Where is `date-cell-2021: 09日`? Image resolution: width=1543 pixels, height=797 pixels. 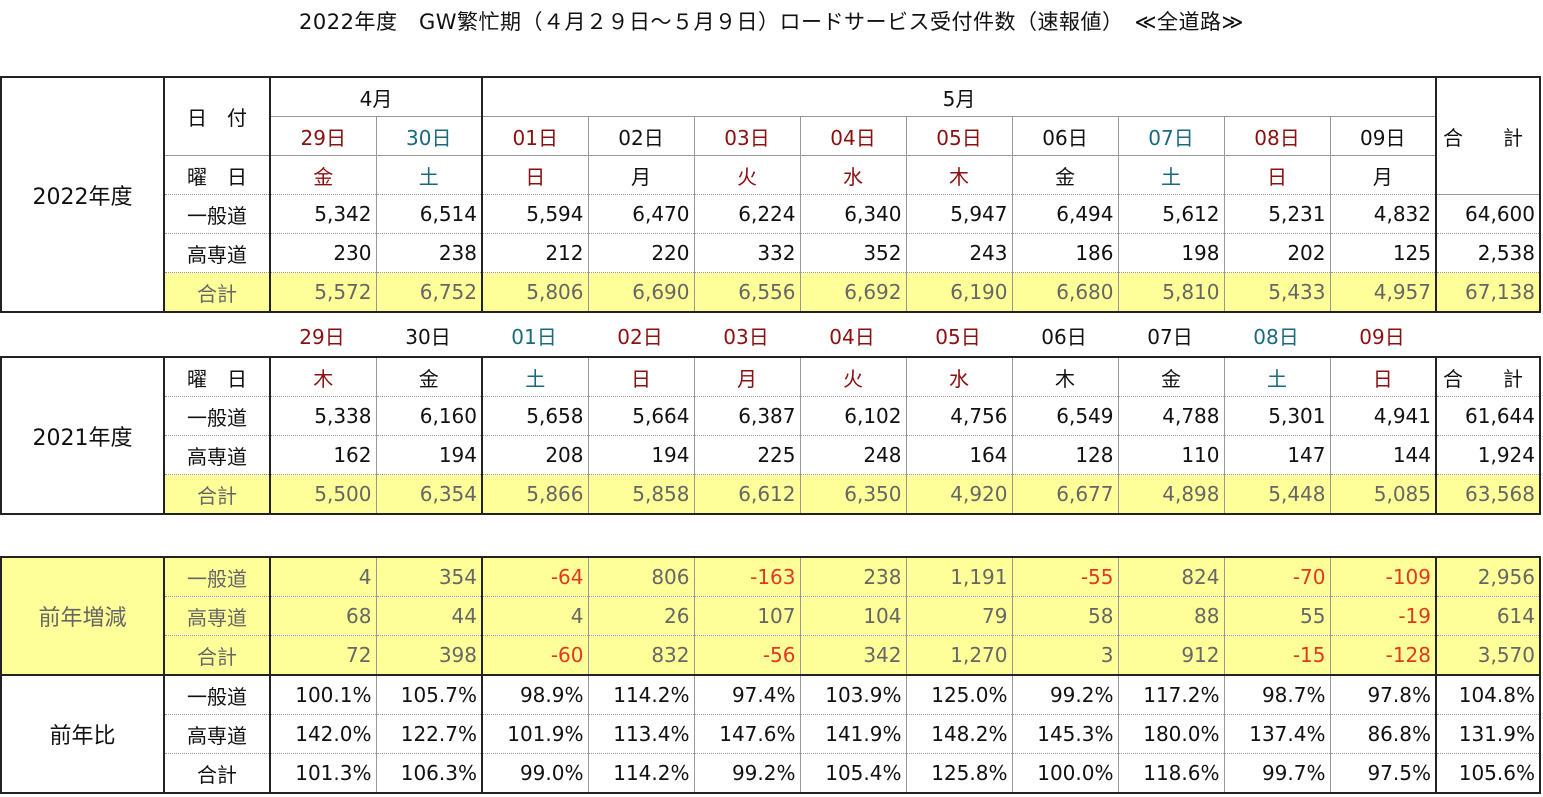 date-cell-2021: 09日 is located at coordinates (1382, 336).